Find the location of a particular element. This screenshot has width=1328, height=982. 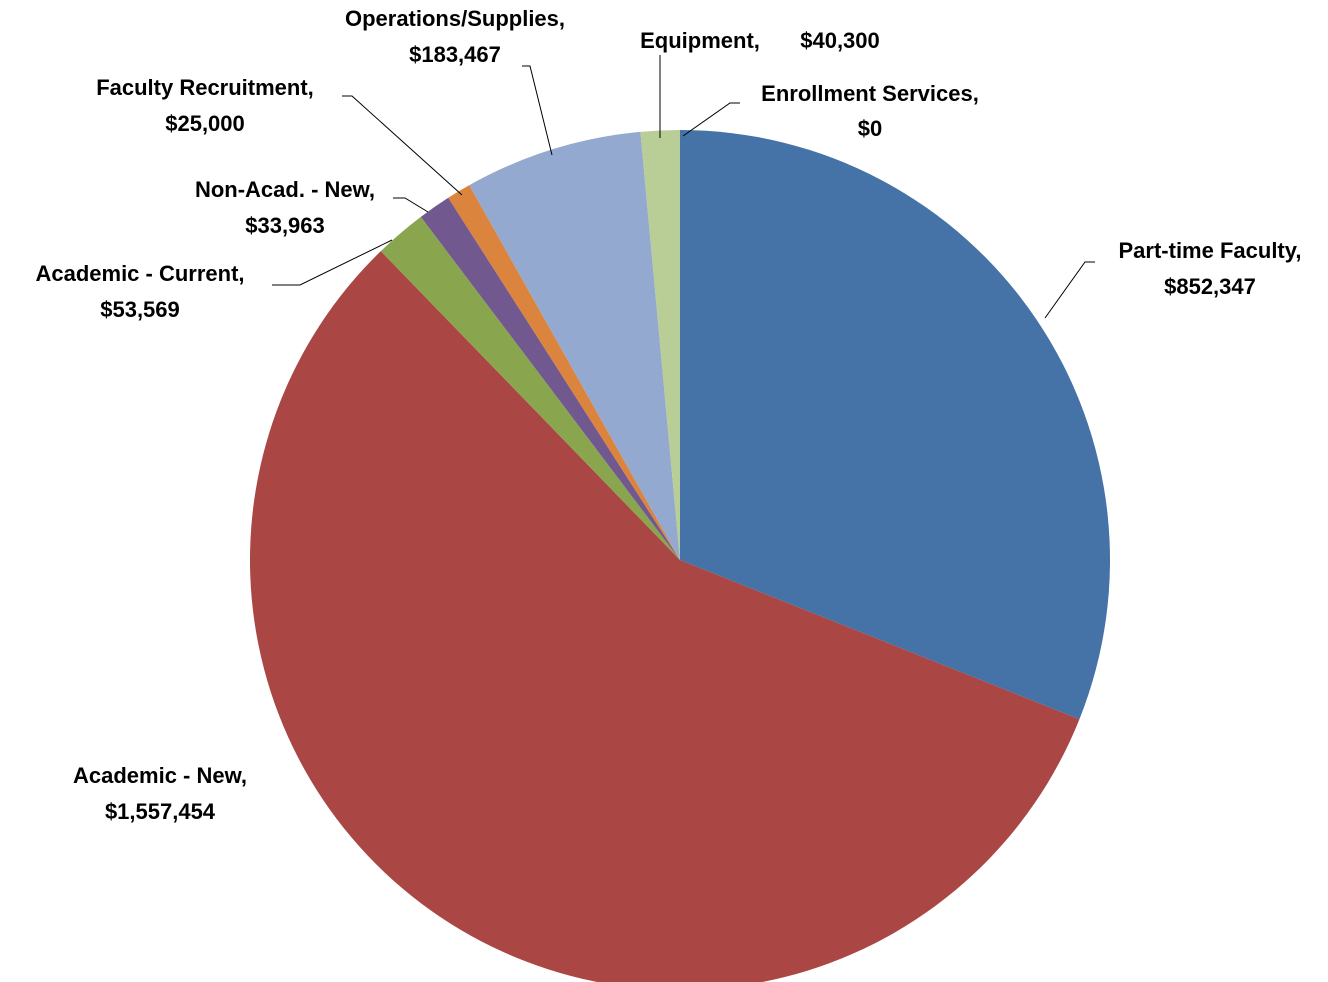

slice-value-label: $183,467 is located at coordinates (455, 54).